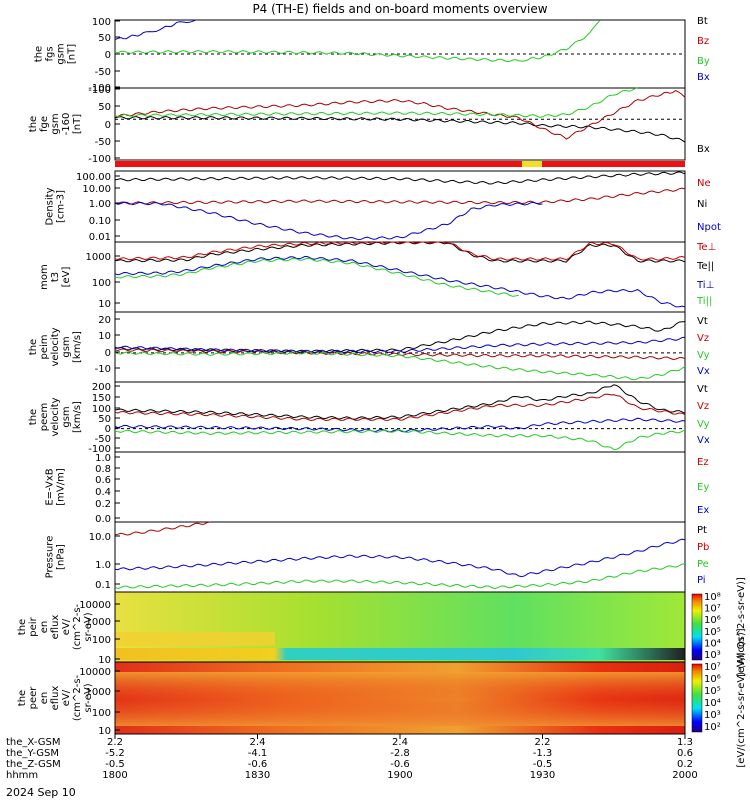 The width and height of the screenshot is (750, 800). Describe the element at coordinates (685, 742) in the screenshot. I see `time-axis-value: 1.3` at that location.